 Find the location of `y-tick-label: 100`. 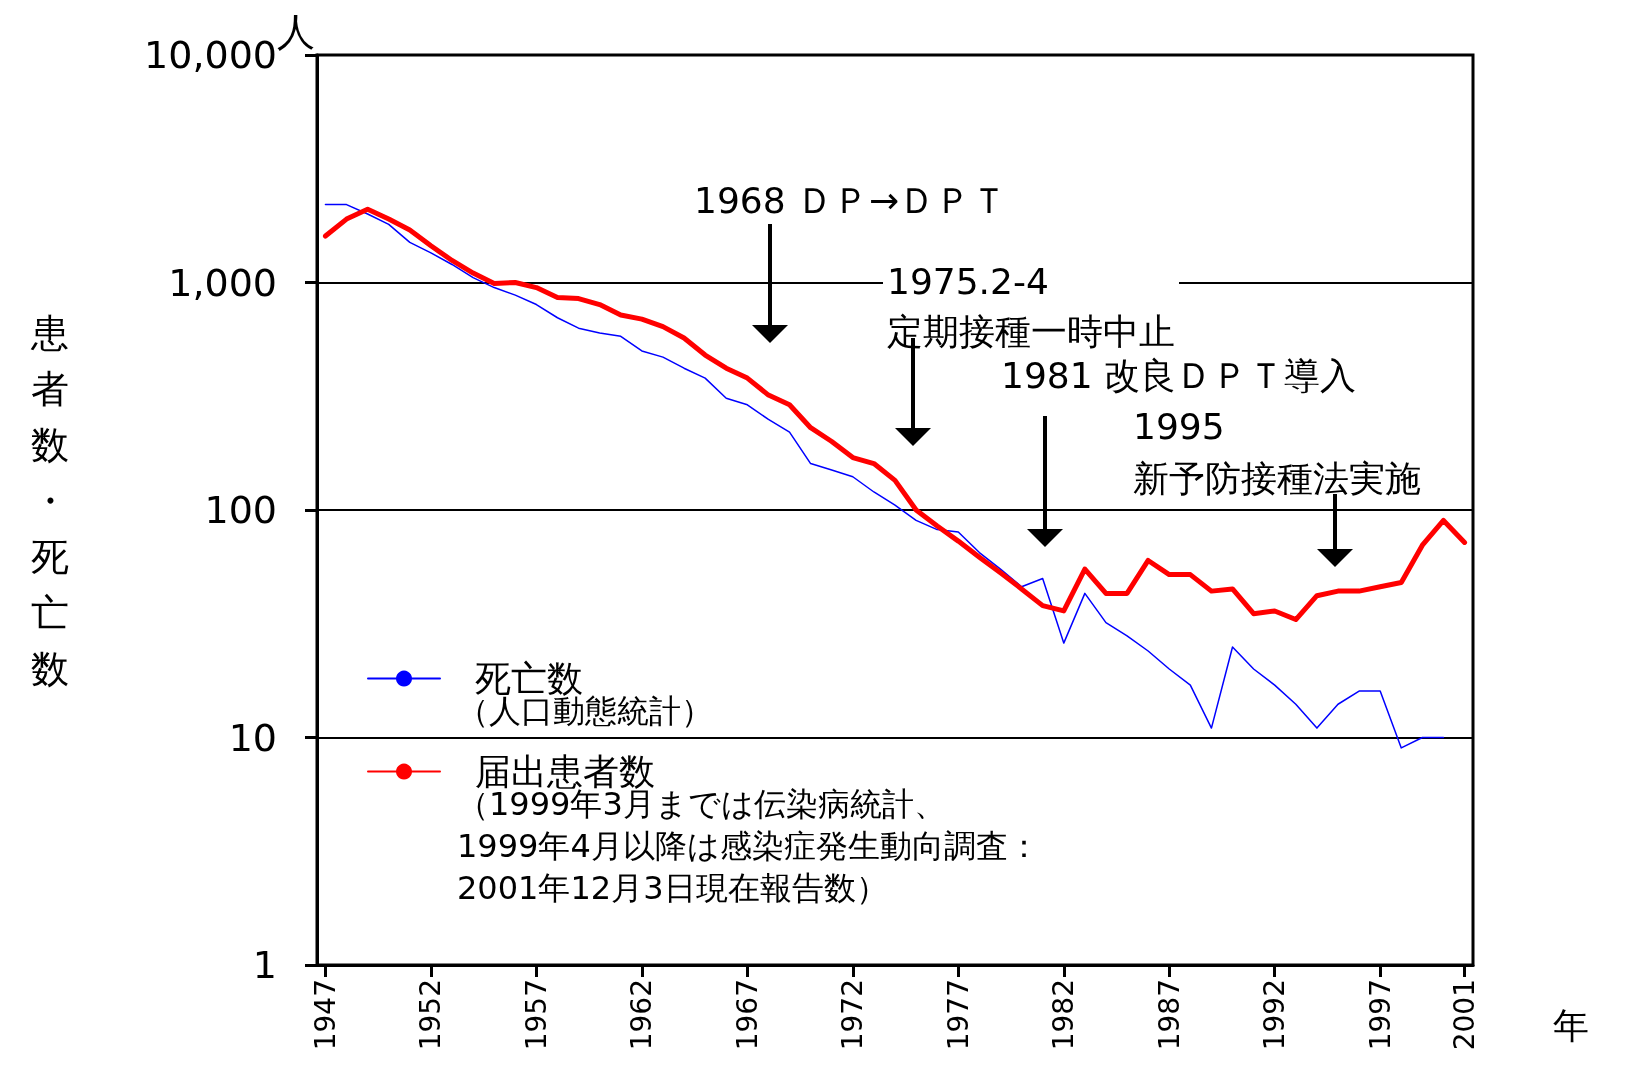

y-tick-label: 100 is located at coordinates (240, 510).